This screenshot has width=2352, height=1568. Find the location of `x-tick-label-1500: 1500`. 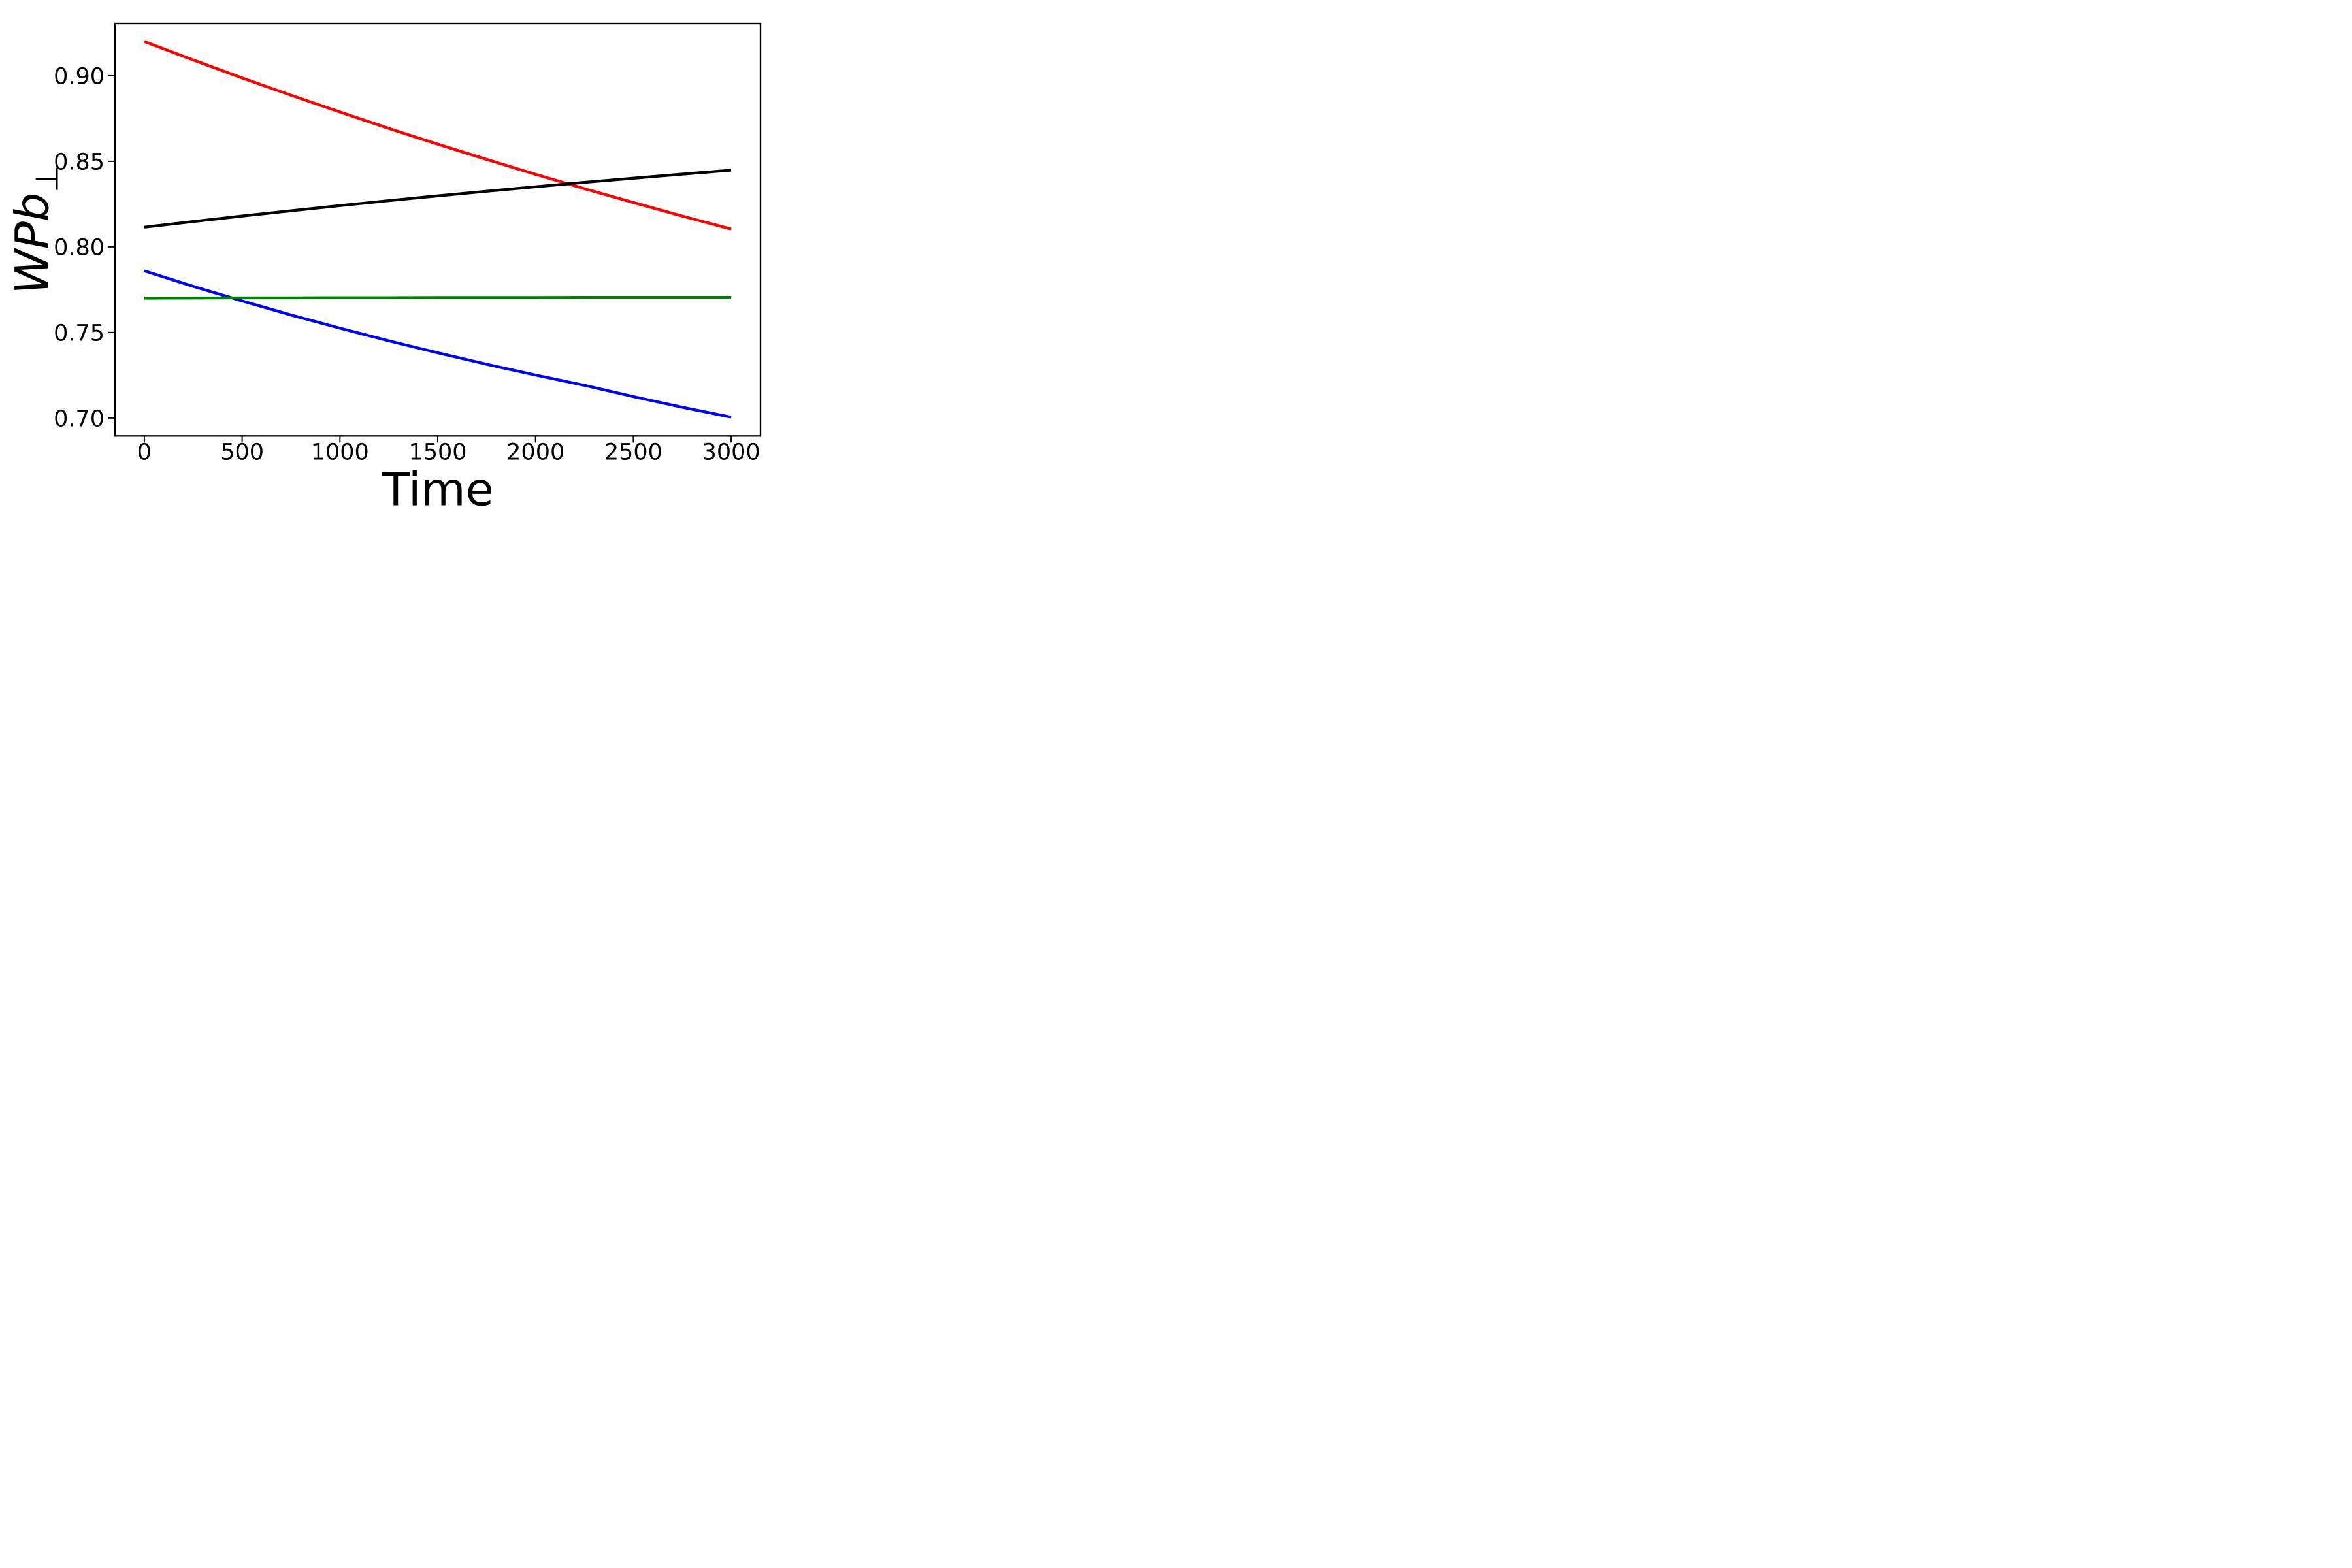

x-tick-label-1500: 1500 is located at coordinates (437, 452).